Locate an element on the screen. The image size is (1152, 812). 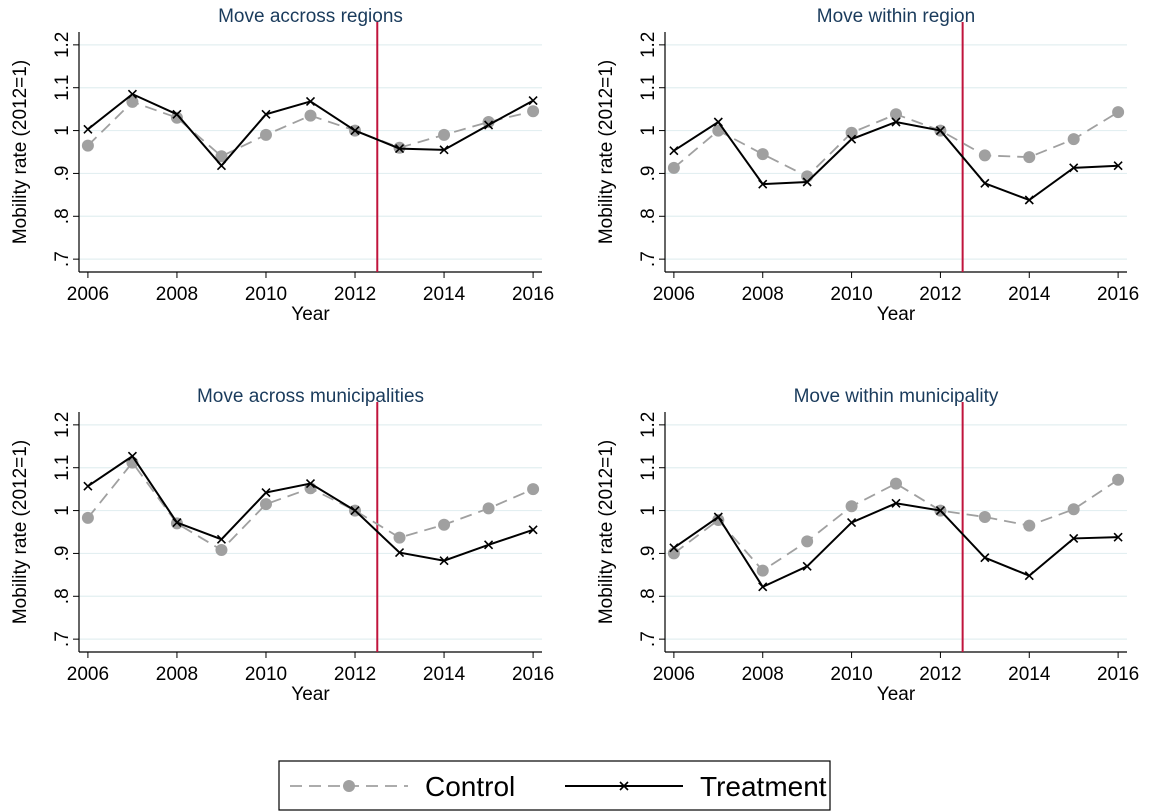
y-tick-label: 1 is located at coordinates (648, 130).